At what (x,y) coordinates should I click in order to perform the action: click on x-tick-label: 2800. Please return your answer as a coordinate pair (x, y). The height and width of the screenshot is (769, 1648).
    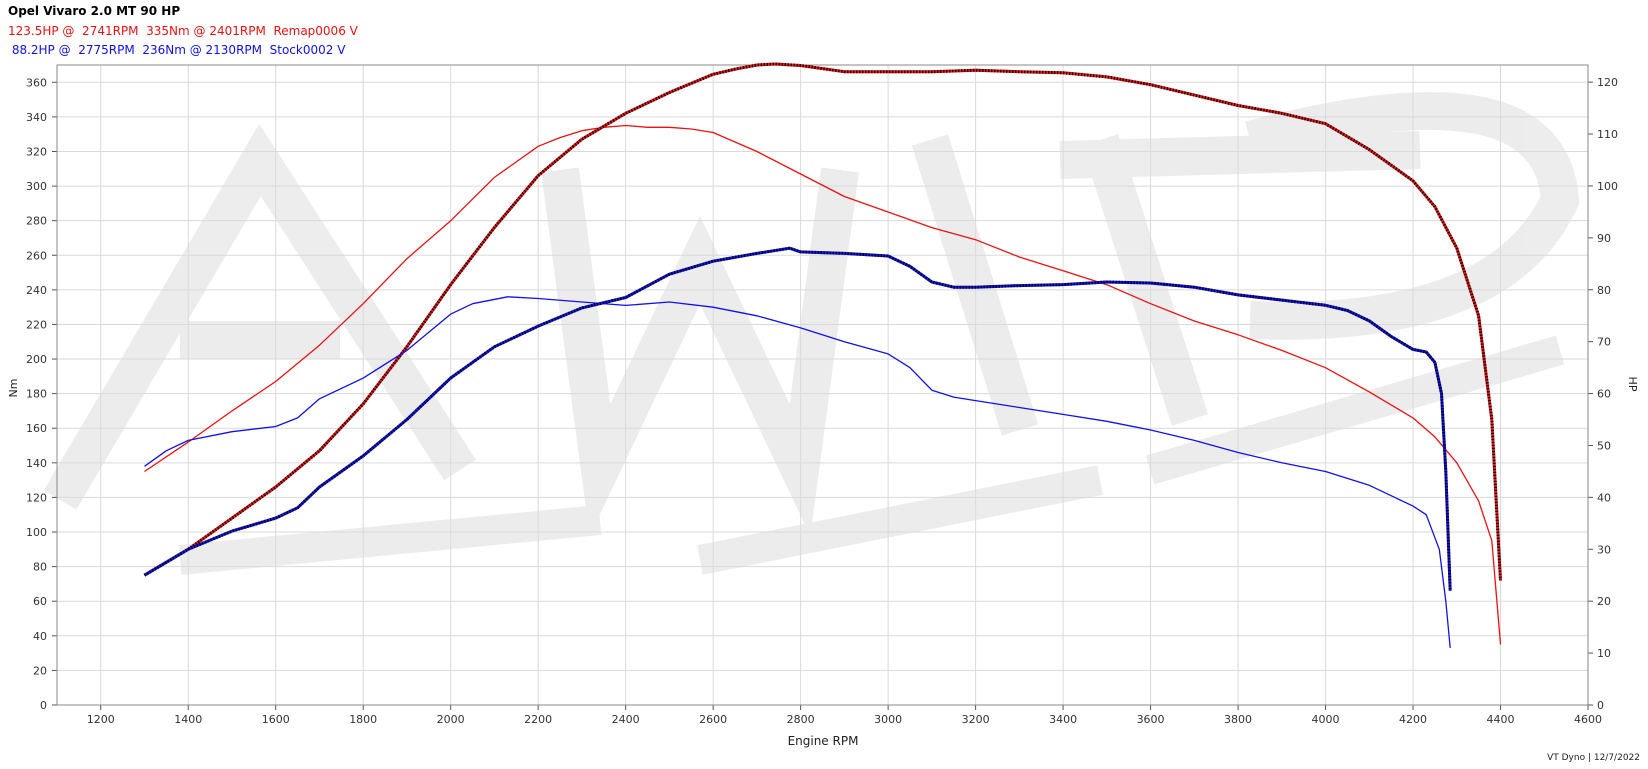
    Looking at the image, I should click on (801, 719).